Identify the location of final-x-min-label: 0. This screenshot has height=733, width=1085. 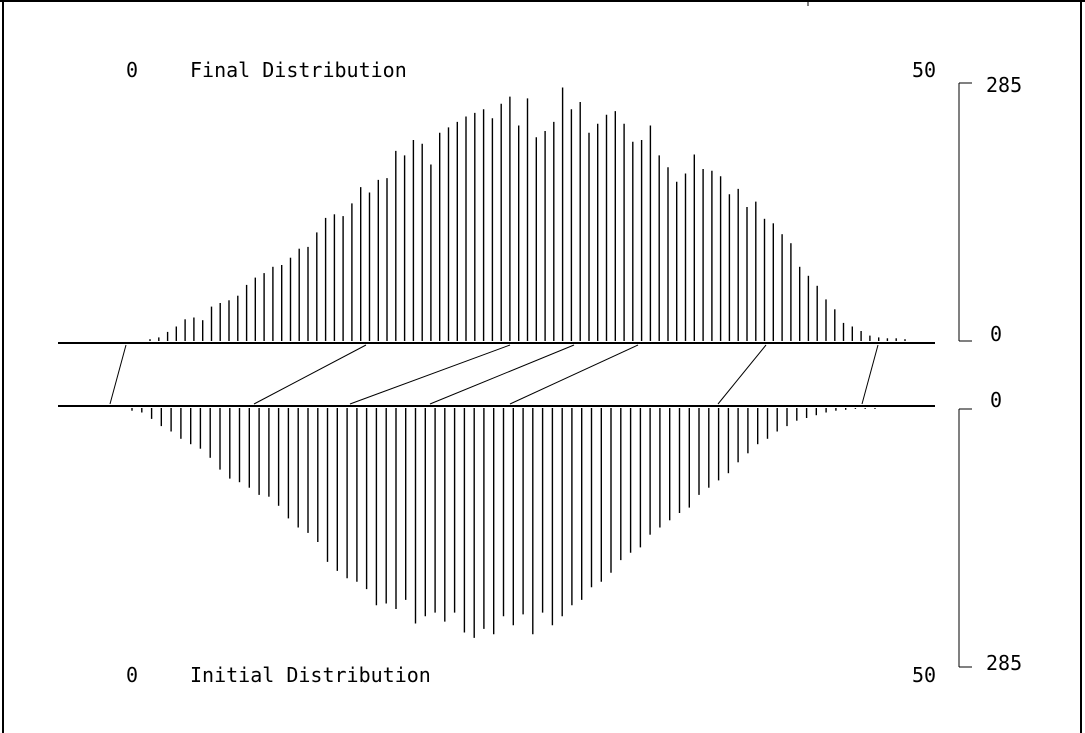
(132, 70).